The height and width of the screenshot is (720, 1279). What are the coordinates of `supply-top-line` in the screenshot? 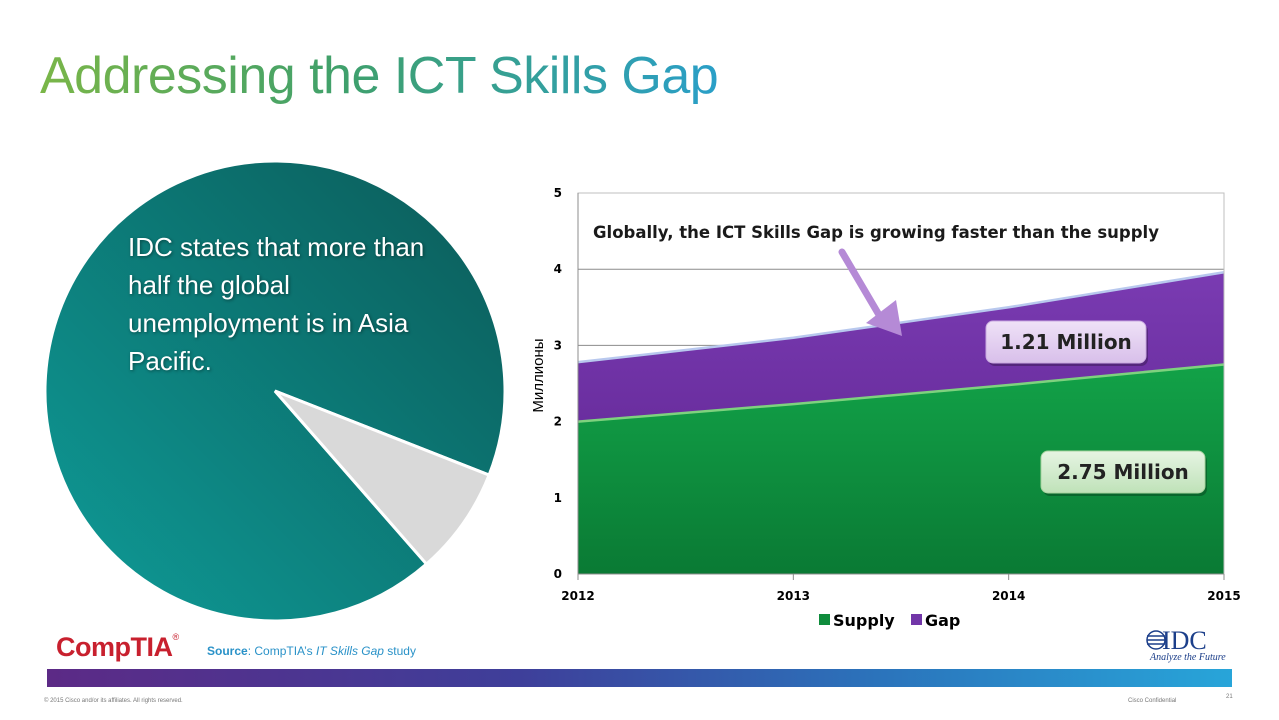 It's located at (901, 393).